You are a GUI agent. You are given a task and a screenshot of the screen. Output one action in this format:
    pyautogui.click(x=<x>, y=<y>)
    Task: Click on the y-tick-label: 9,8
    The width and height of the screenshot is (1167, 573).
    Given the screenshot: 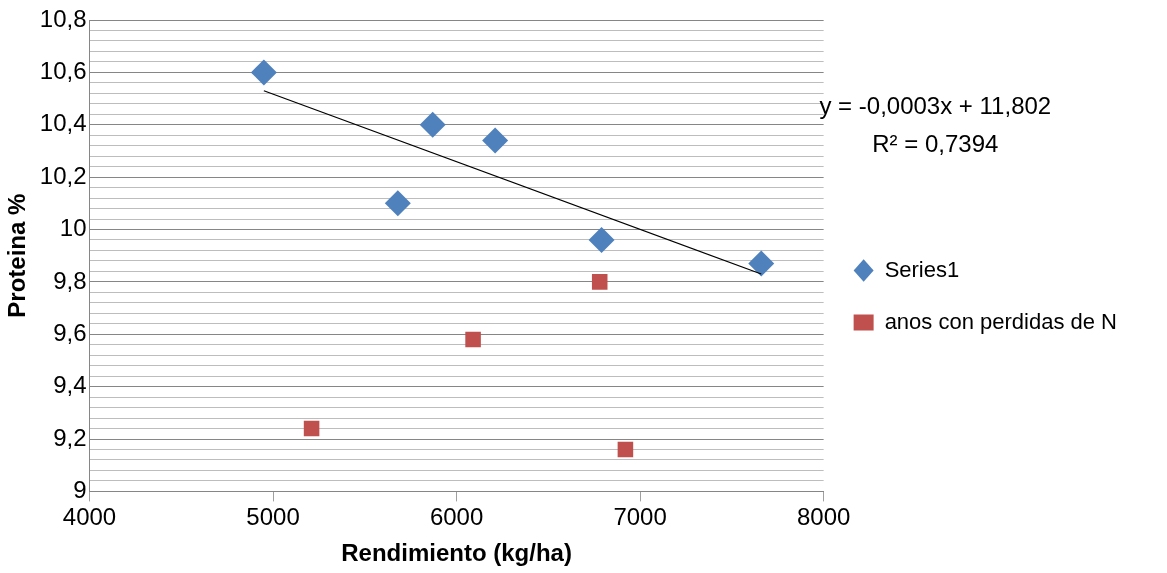 What is the action you would take?
    pyautogui.click(x=70, y=280)
    